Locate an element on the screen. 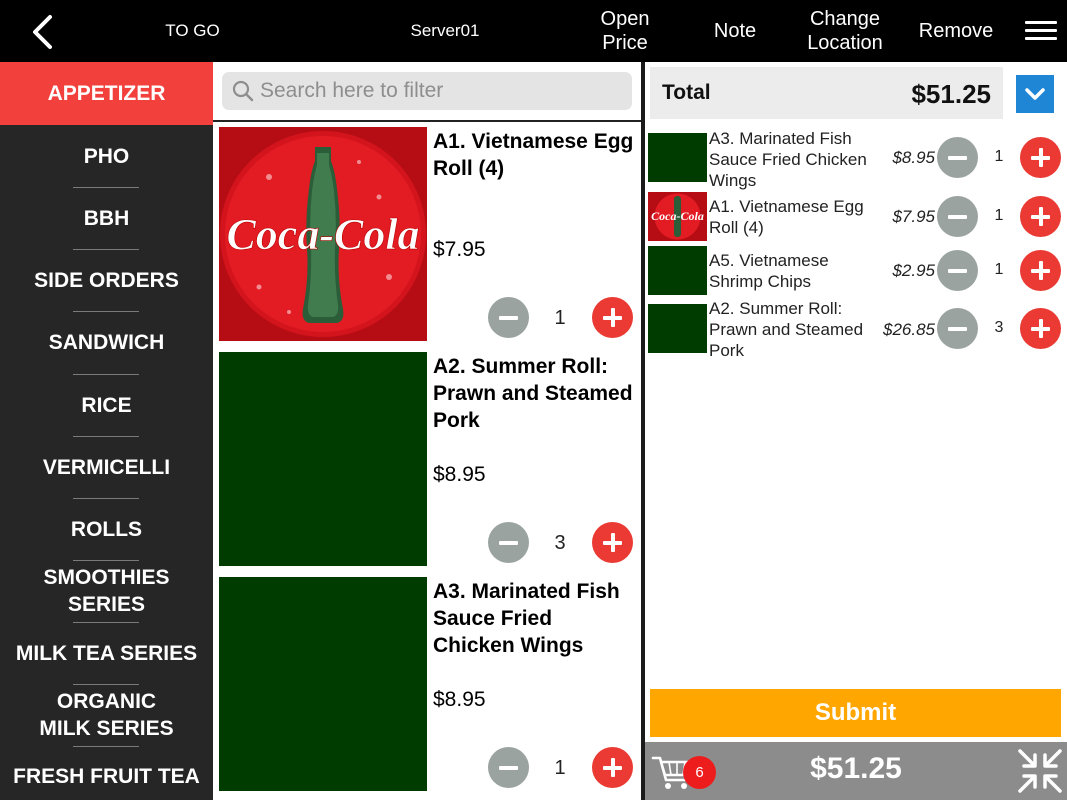 This screenshot has width=1067, height=800. category-label: SIDE ORDERS is located at coordinates (106, 280).